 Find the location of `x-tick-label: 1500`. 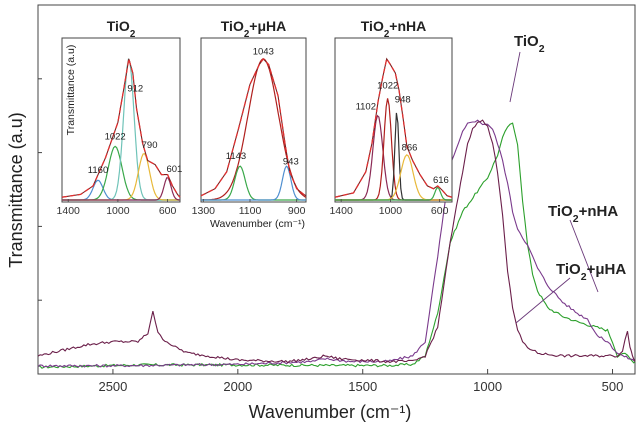

x-tick-label: 1500 is located at coordinates (362, 386).